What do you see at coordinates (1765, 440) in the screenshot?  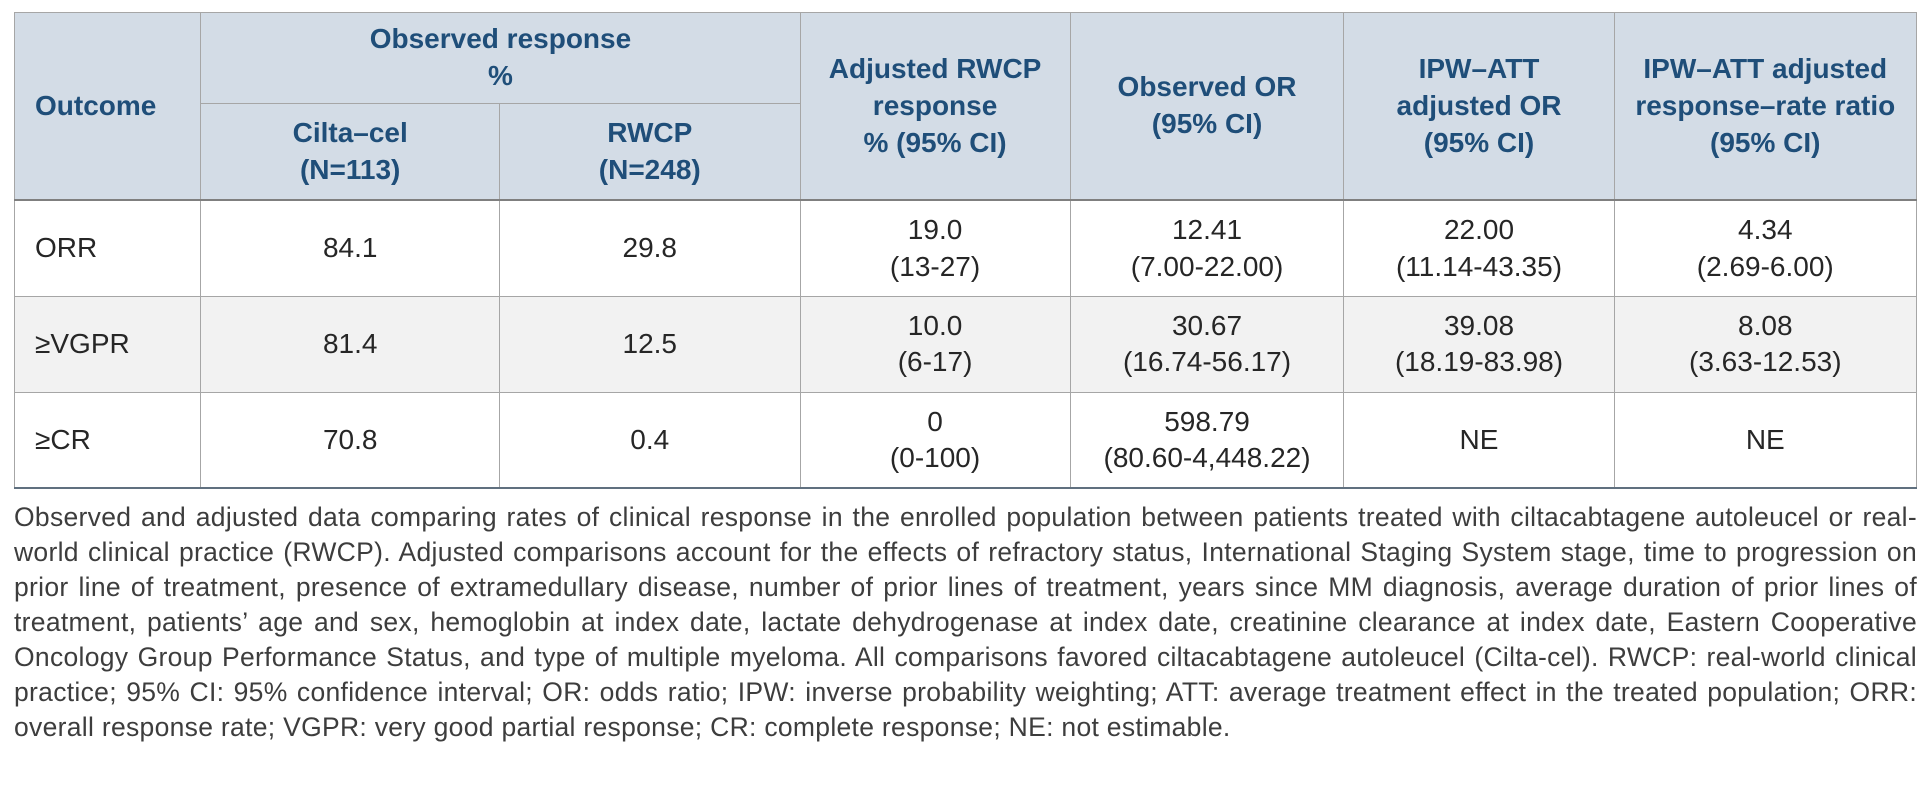 I see `cell-ipw-att-rrr: NE` at bounding box center [1765, 440].